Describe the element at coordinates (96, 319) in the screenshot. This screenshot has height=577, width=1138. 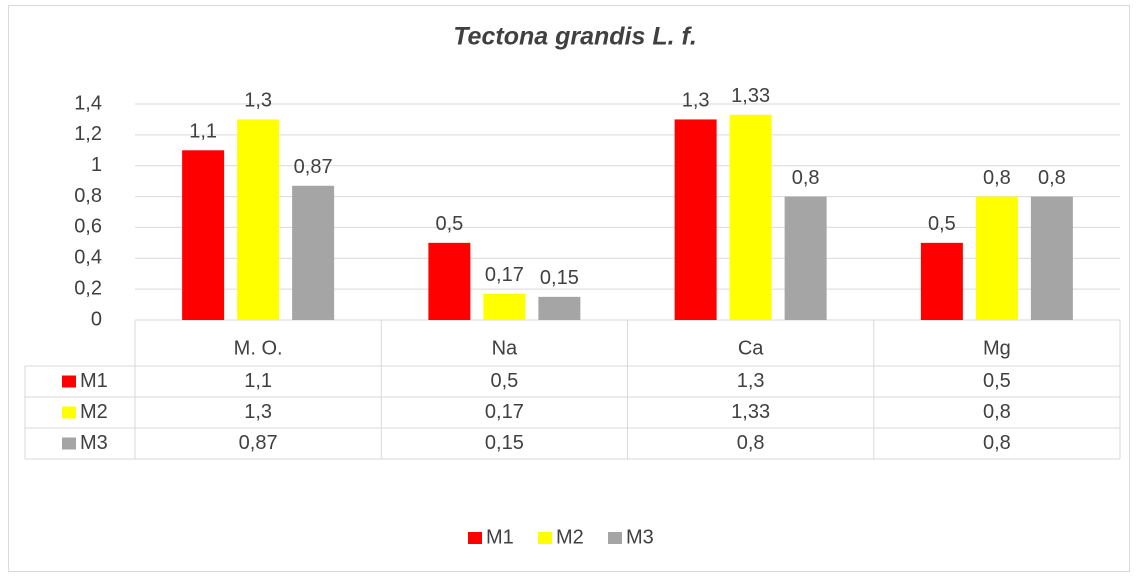
I see `y-tick-label: 0` at that location.